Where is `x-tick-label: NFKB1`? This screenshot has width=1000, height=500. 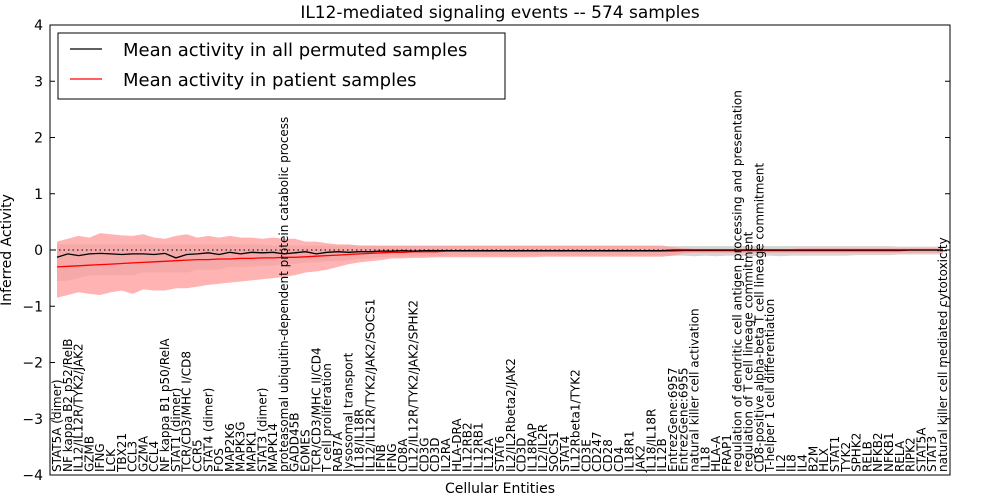 x-tick-label: NFKB1 is located at coordinates (889, 452).